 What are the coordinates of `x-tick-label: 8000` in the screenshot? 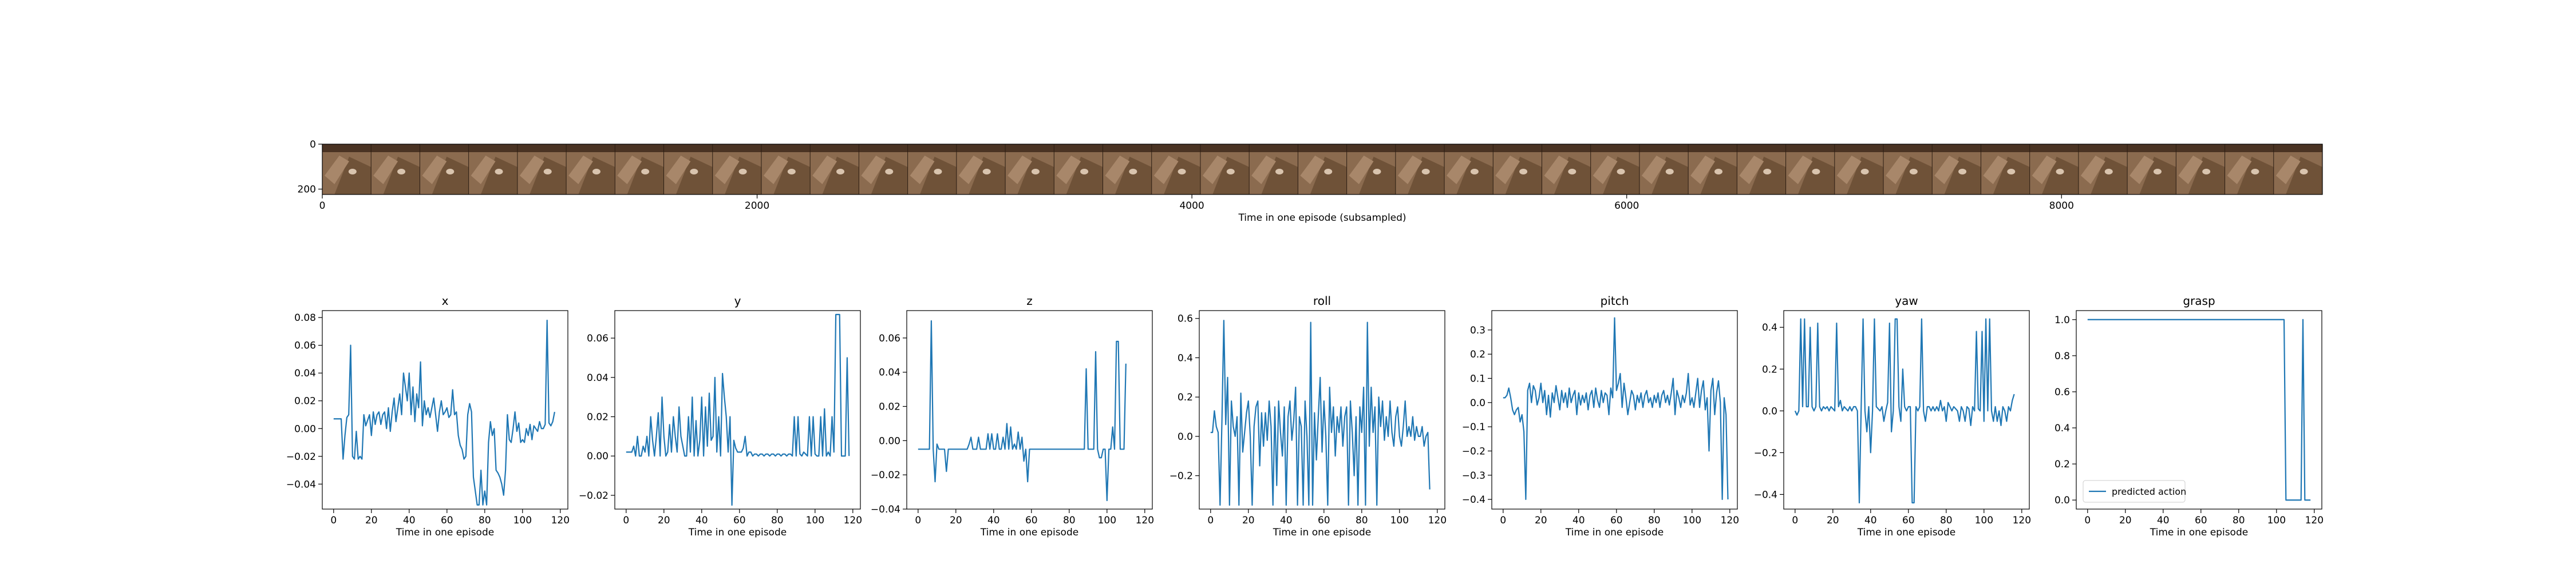 It's located at (2061, 206).